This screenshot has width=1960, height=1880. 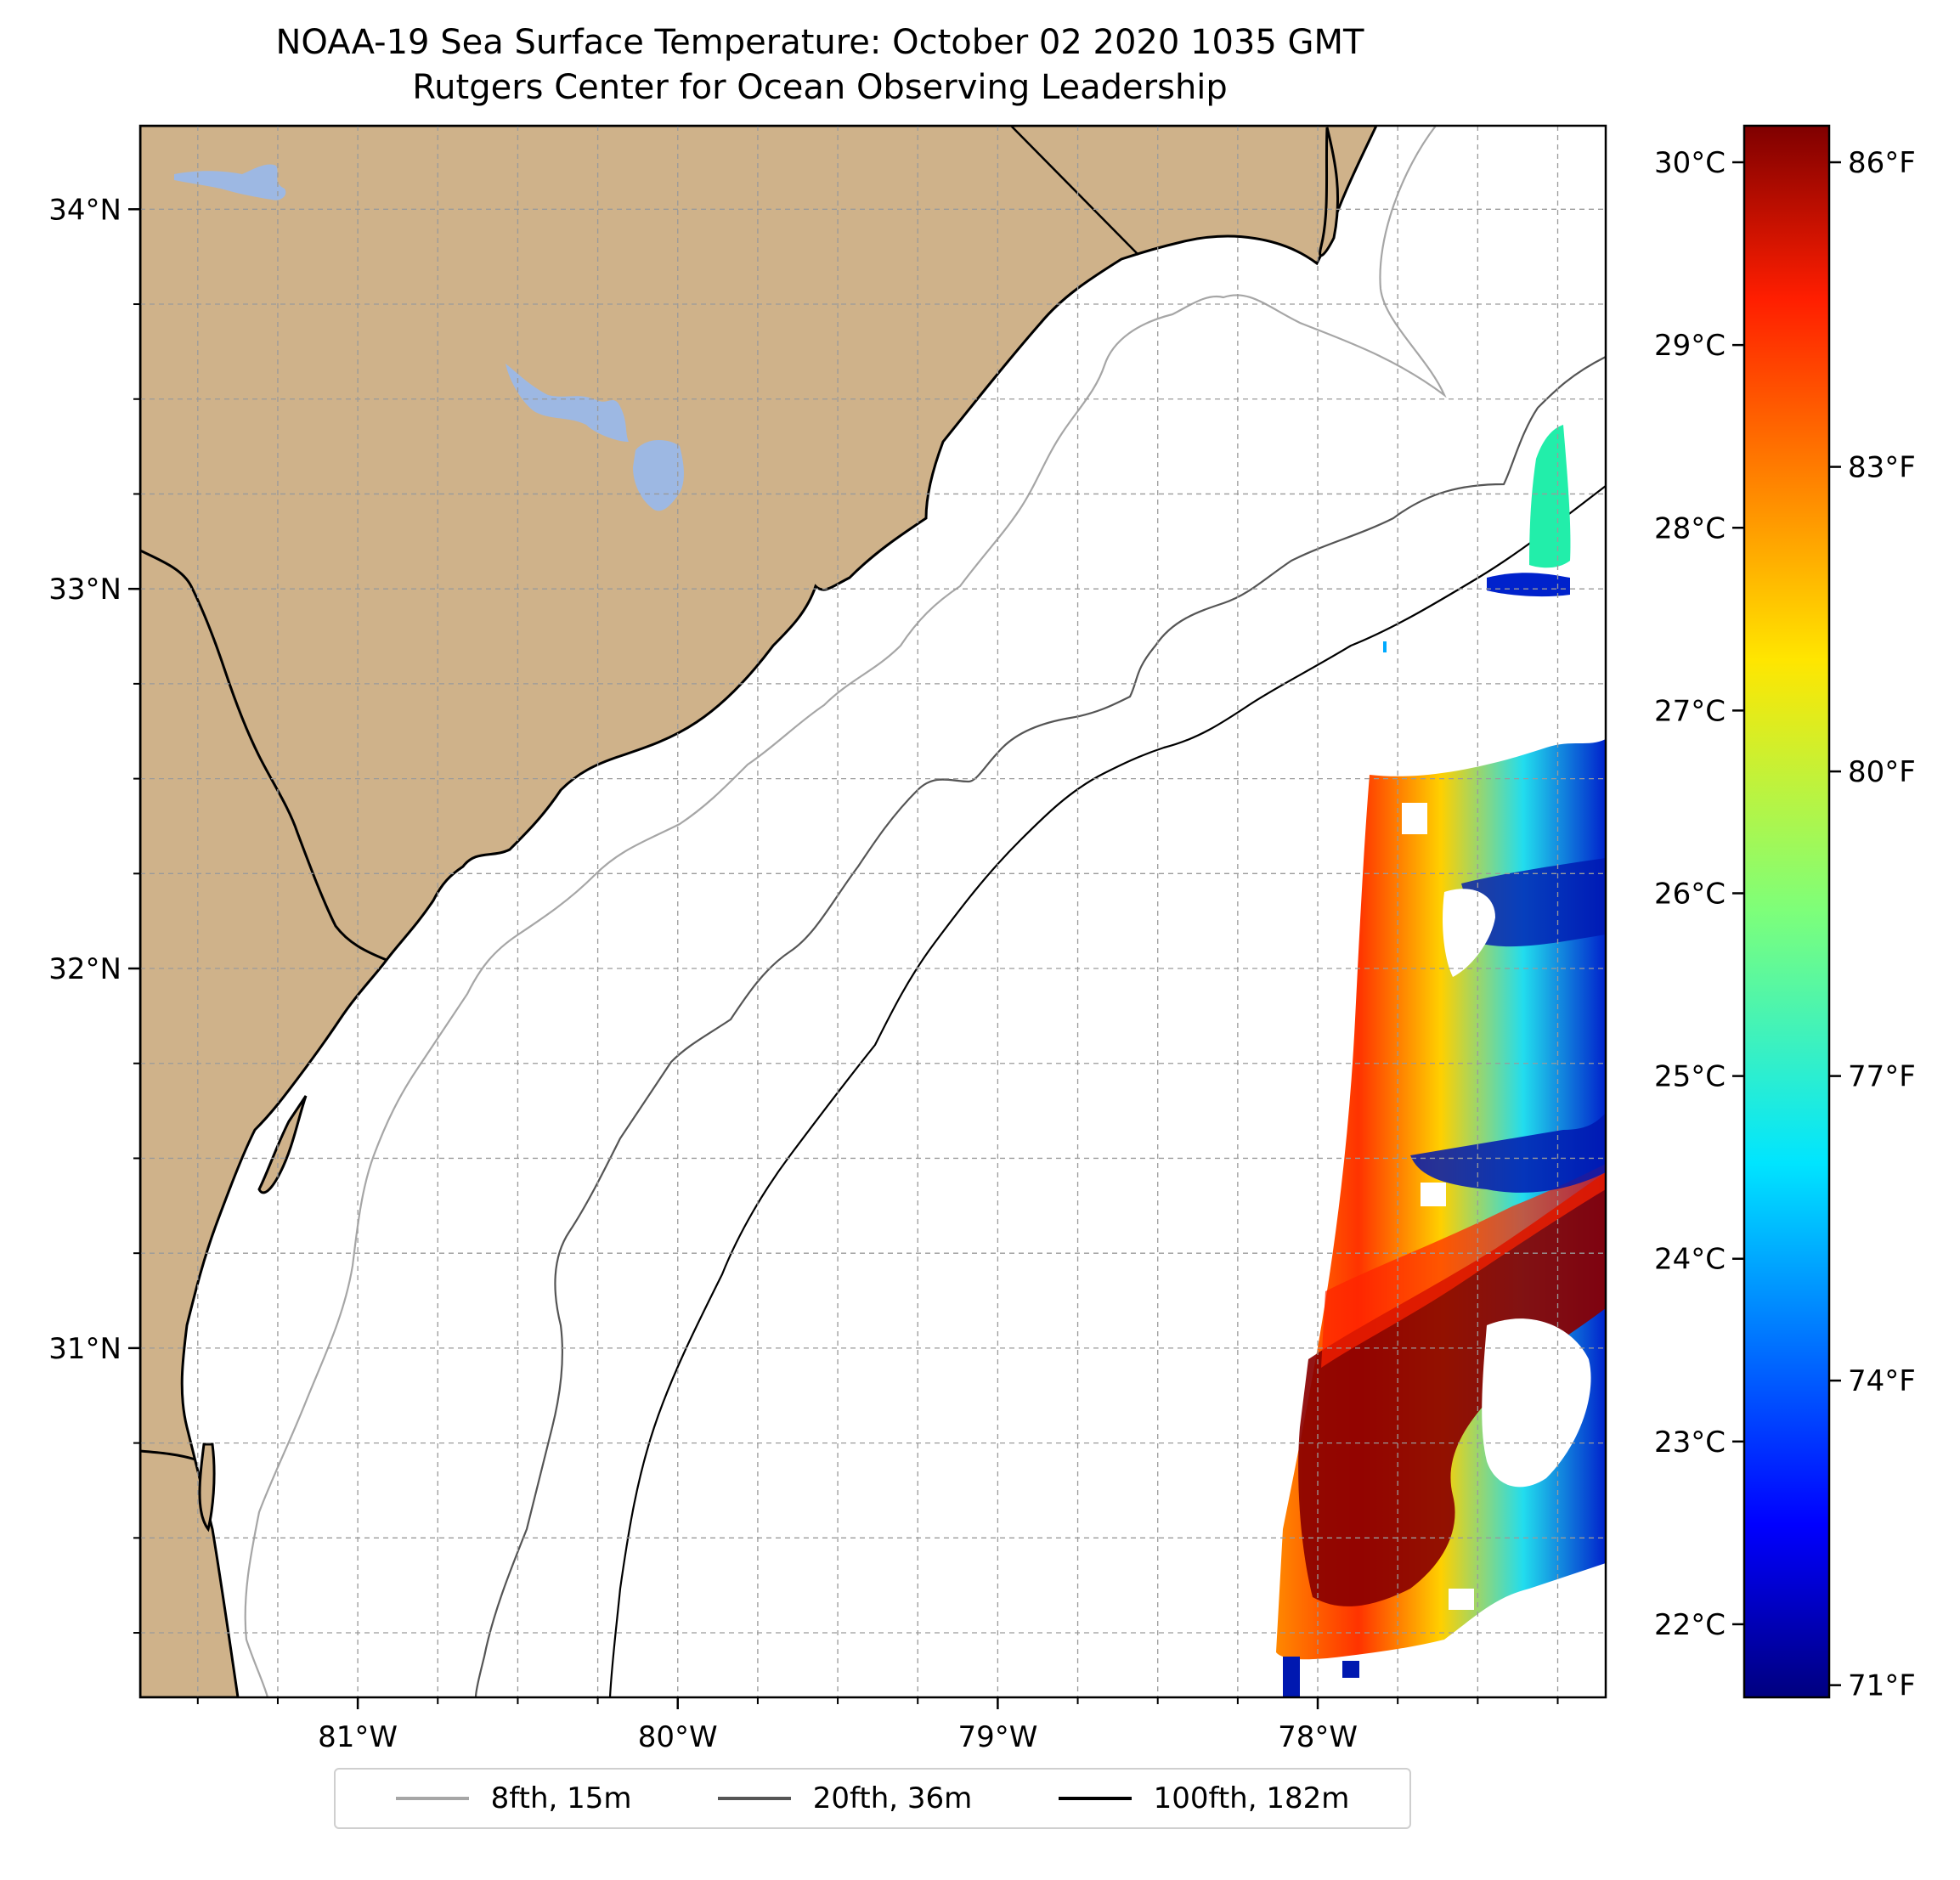 I want to click on celsius-tick-label: 22°C, so click(x=1690, y=1625).